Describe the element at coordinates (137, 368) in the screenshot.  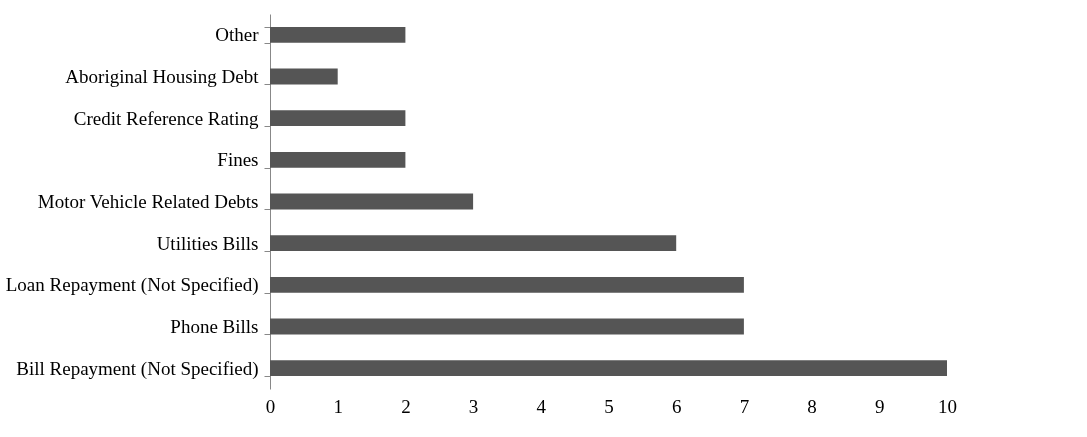
I see `y-tick-label: Bill Repayment (Not Specified)` at that location.